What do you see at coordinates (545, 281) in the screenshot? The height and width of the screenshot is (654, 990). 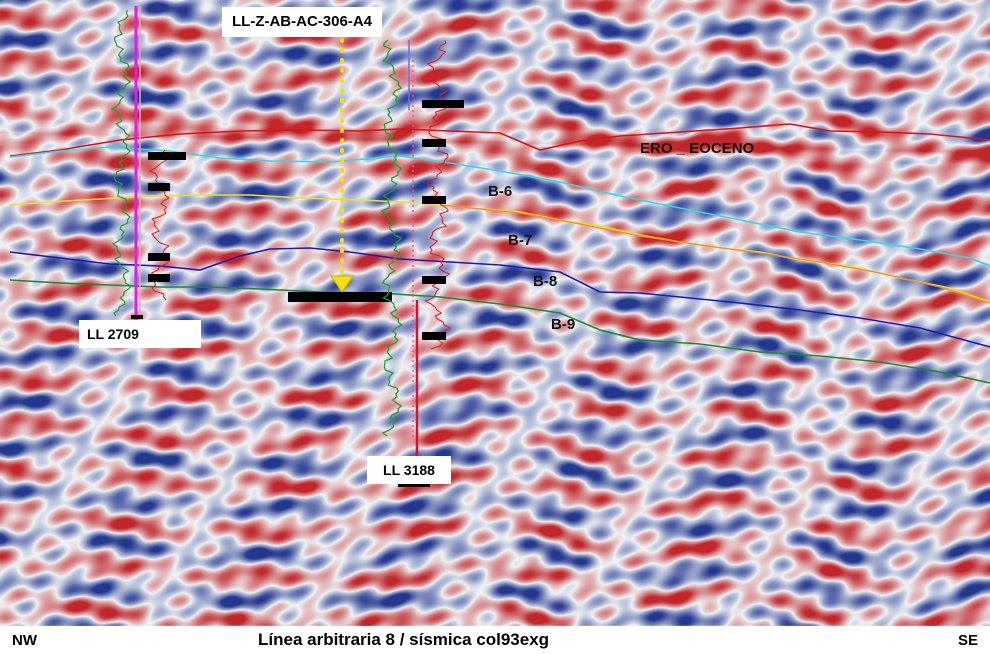 I see `horizon-b8-label: B-8` at bounding box center [545, 281].